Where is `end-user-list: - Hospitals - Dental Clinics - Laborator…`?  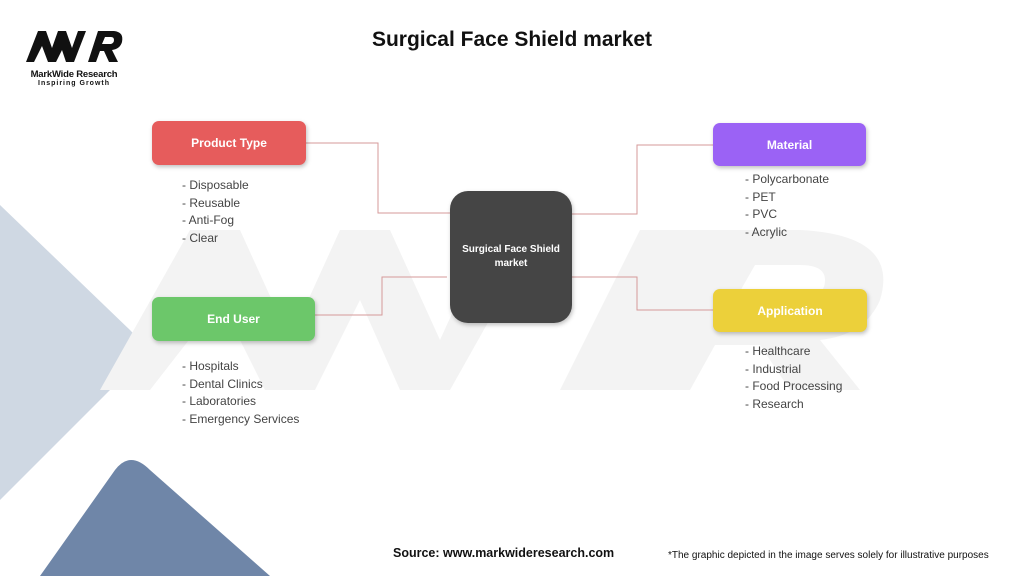 end-user-list: - Hospitals - Dental Clinics - Laborator… is located at coordinates (240, 393).